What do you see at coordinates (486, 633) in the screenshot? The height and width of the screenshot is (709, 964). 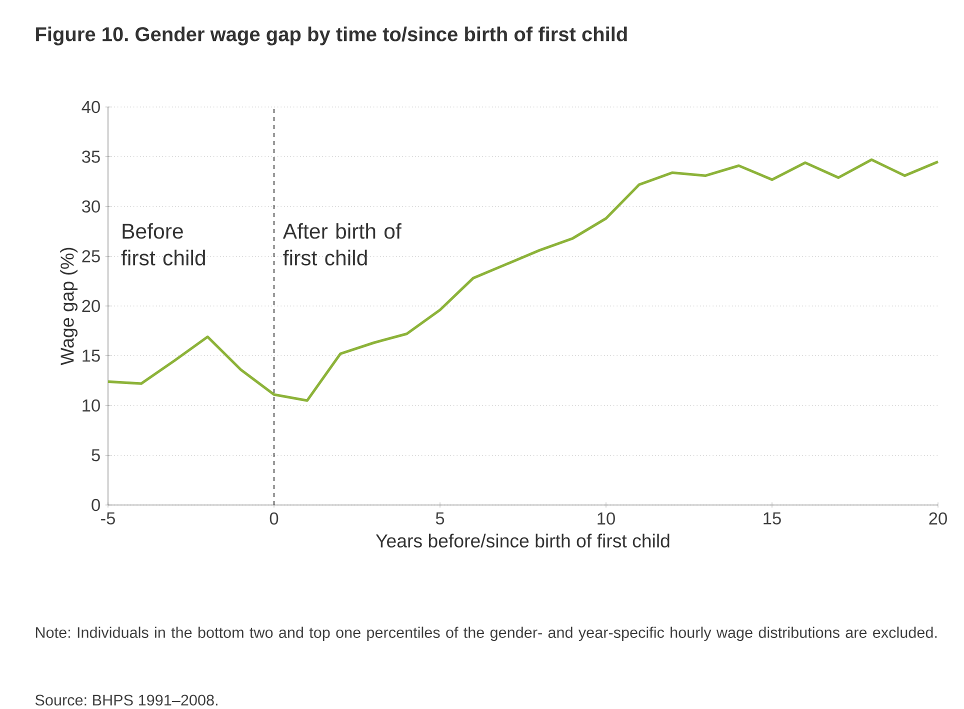 I see `text: Note: Individuals in the bottom two and top one percentiles of the gender- and year-specific hourly wage distributions are excluded.` at bounding box center [486, 633].